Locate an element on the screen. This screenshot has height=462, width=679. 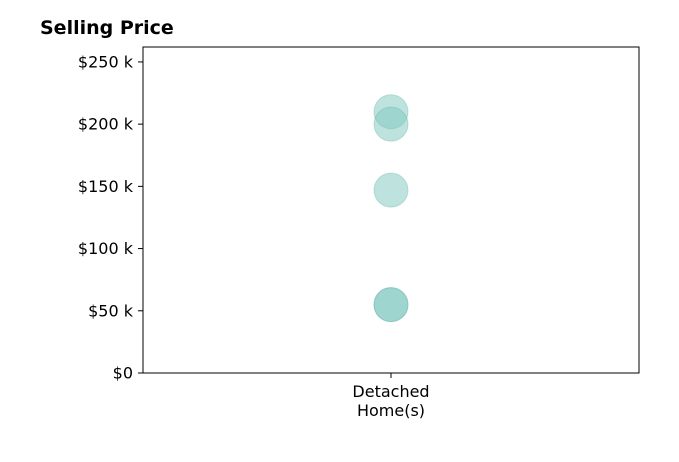
y-tick-label: $100 k is located at coordinates (106, 248).